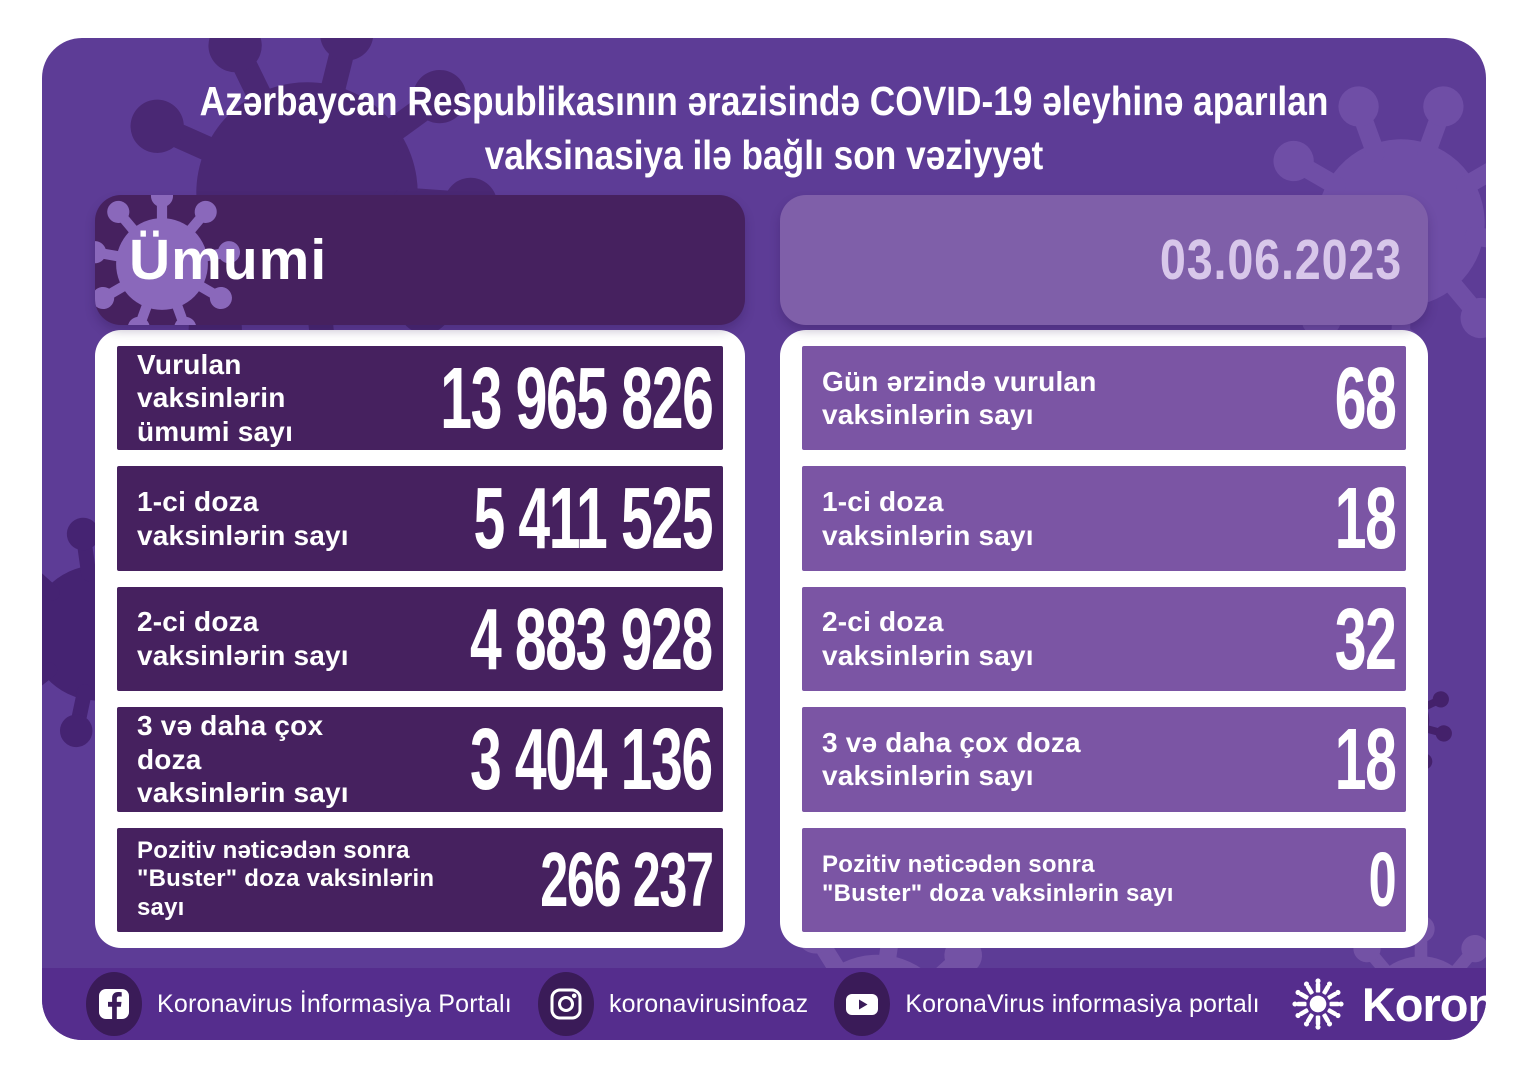  I want to click on stat-row-dose2-daily: 2-ci doza vaksinlərin sayı 32, so click(1104, 639).